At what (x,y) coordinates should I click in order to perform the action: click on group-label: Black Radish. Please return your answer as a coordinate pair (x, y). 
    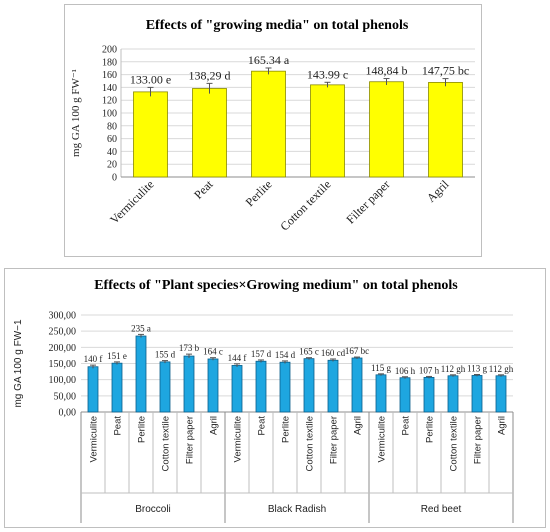
    Looking at the image, I should click on (297, 509).